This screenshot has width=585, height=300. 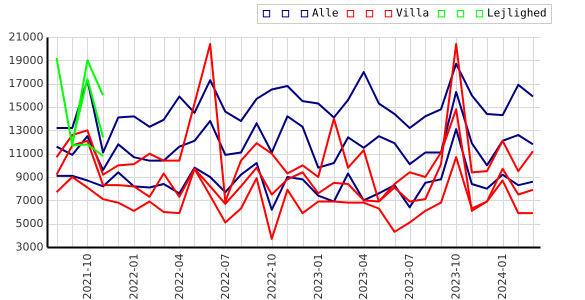 I want to click on x-tick-label: 2023-07, so click(x=409, y=277).